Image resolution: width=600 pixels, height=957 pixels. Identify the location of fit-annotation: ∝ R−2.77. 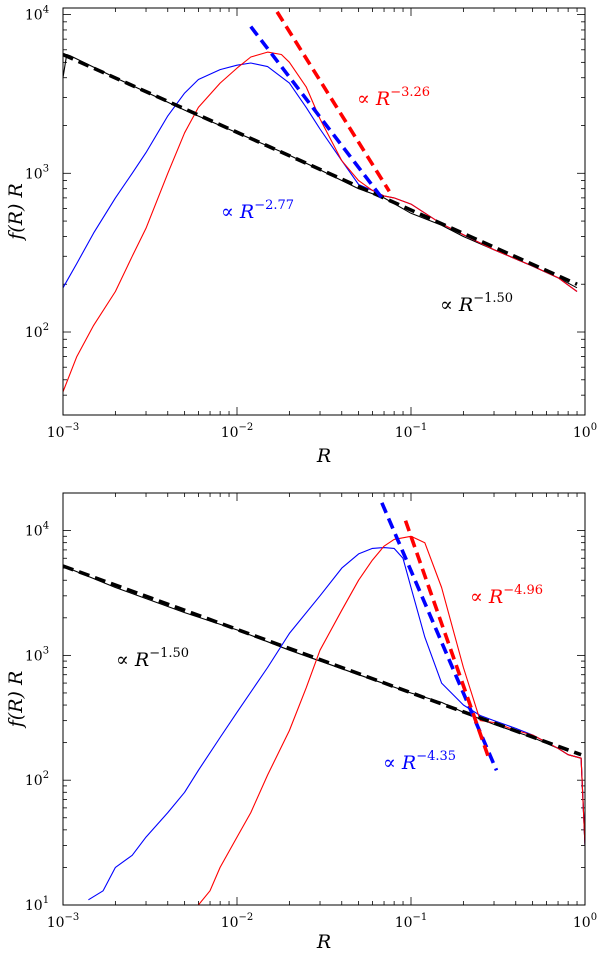
(257, 210).